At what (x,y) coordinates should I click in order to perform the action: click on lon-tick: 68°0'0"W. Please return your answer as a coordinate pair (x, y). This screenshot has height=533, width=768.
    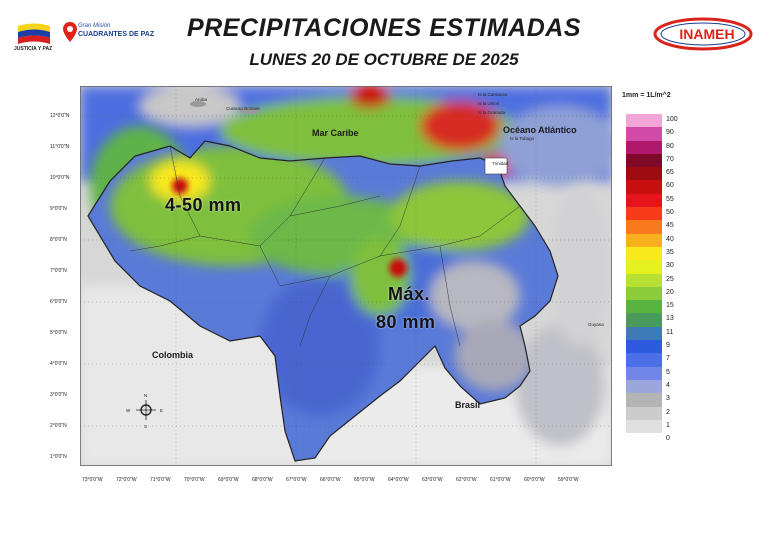
    Looking at the image, I should click on (262, 480).